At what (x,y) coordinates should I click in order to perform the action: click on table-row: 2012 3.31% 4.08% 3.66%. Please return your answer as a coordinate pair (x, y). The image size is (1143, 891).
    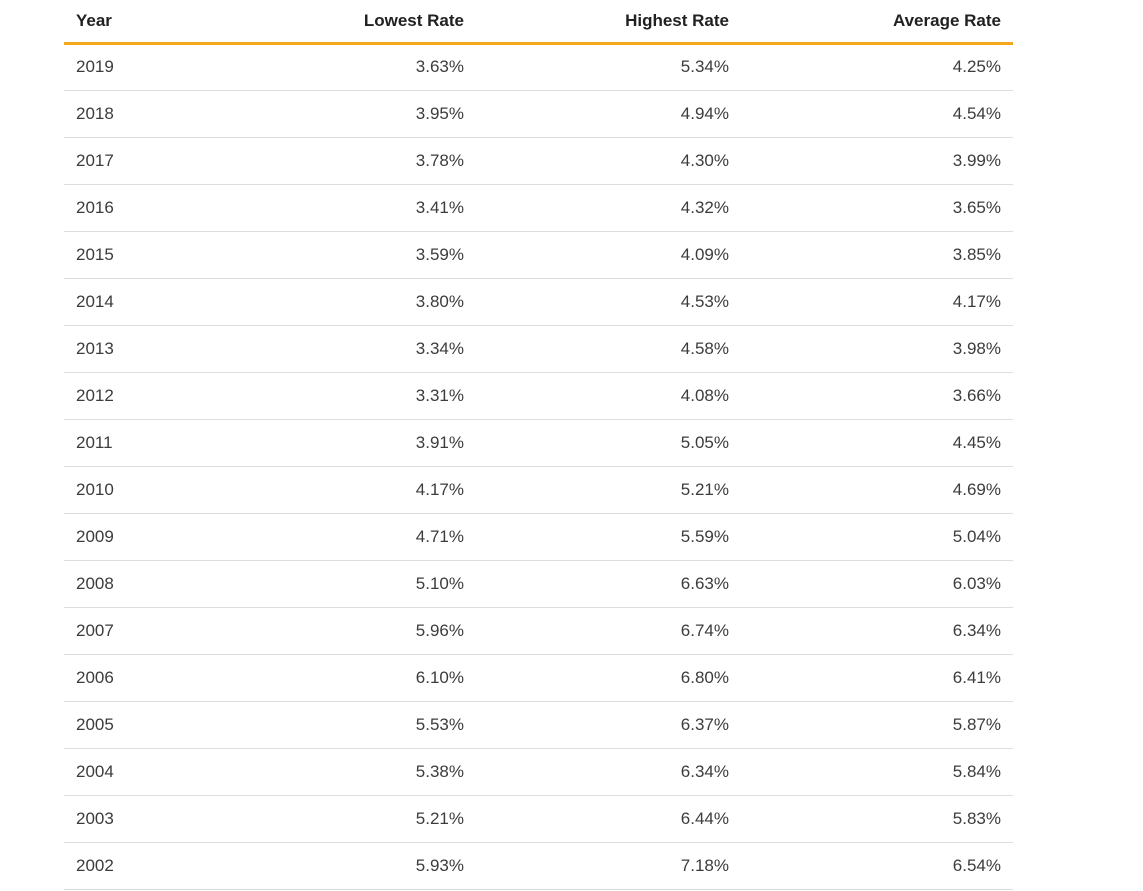
    Looking at the image, I should click on (538, 396).